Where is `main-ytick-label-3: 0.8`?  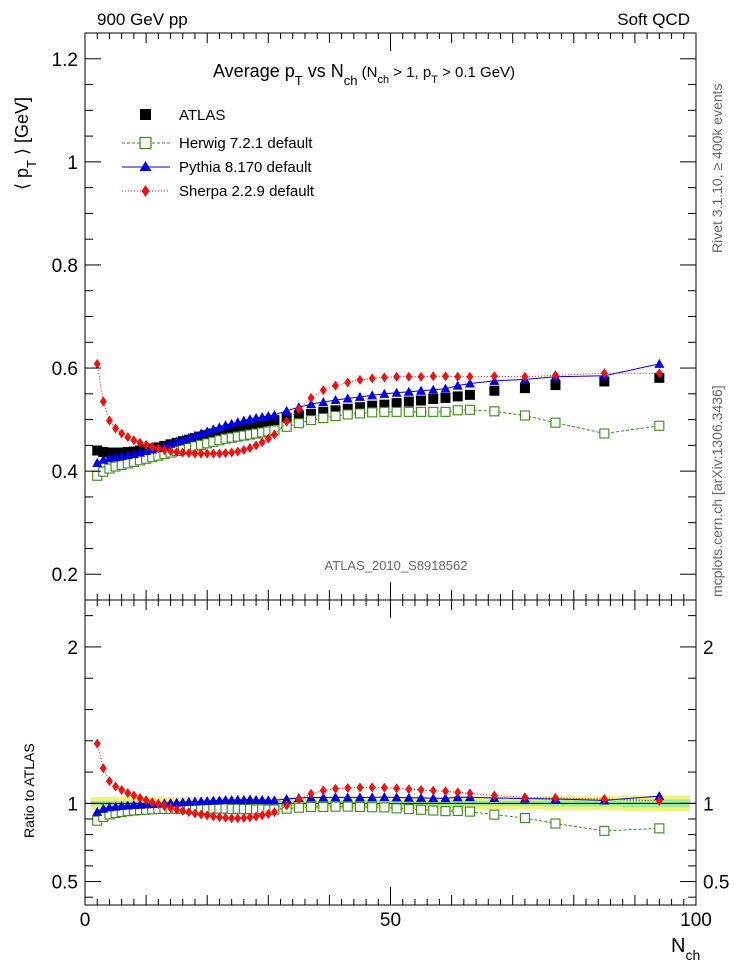
main-ytick-label-3: 0.8 is located at coordinates (65, 266).